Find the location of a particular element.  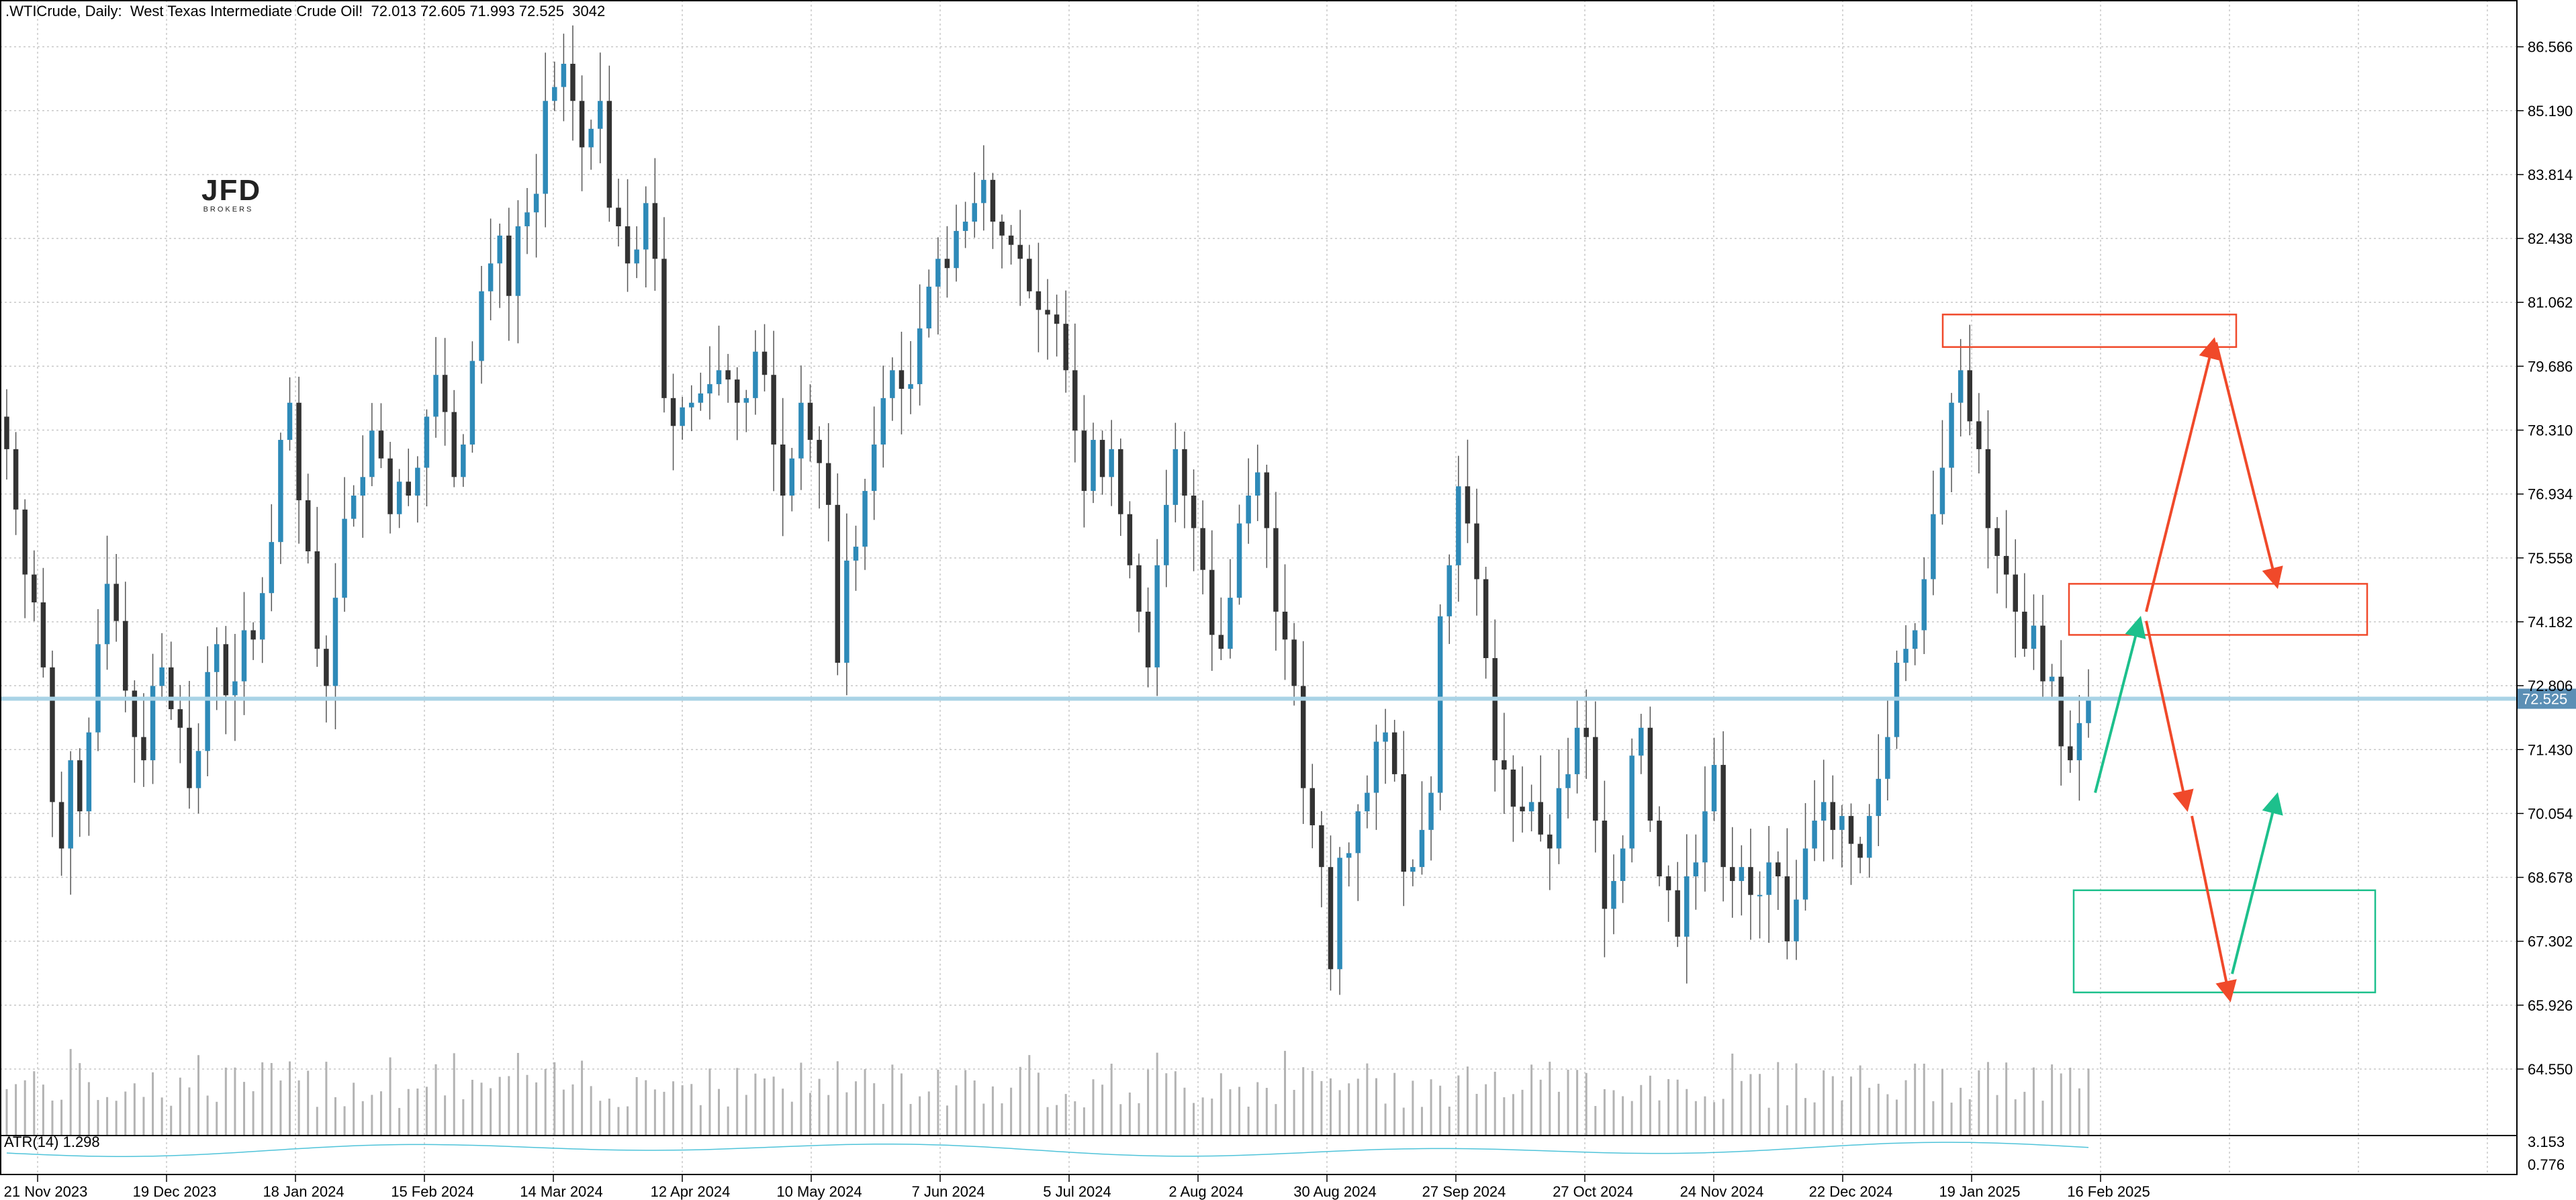

y-tick-label: 83.814 is located at coordinates (2550, 175).